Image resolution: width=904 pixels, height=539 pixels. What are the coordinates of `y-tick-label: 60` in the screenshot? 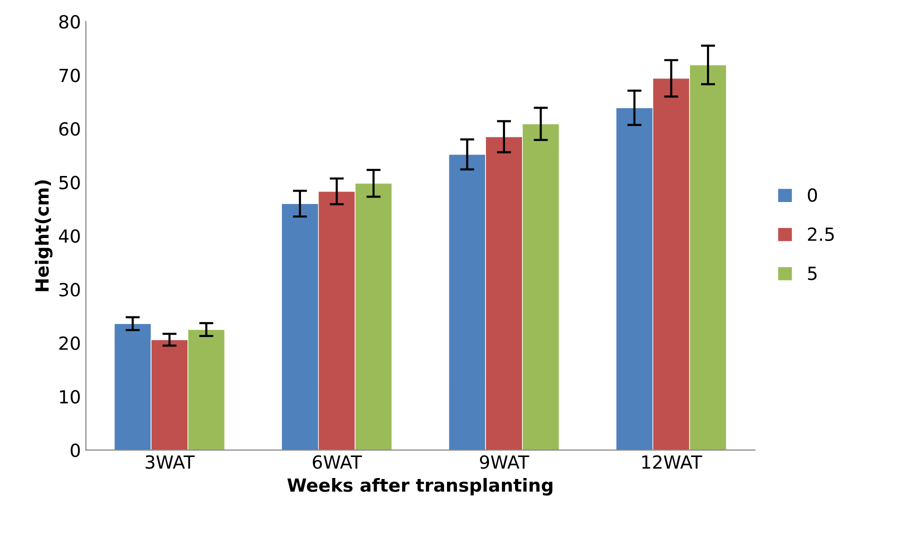 It's located at (69, 129).